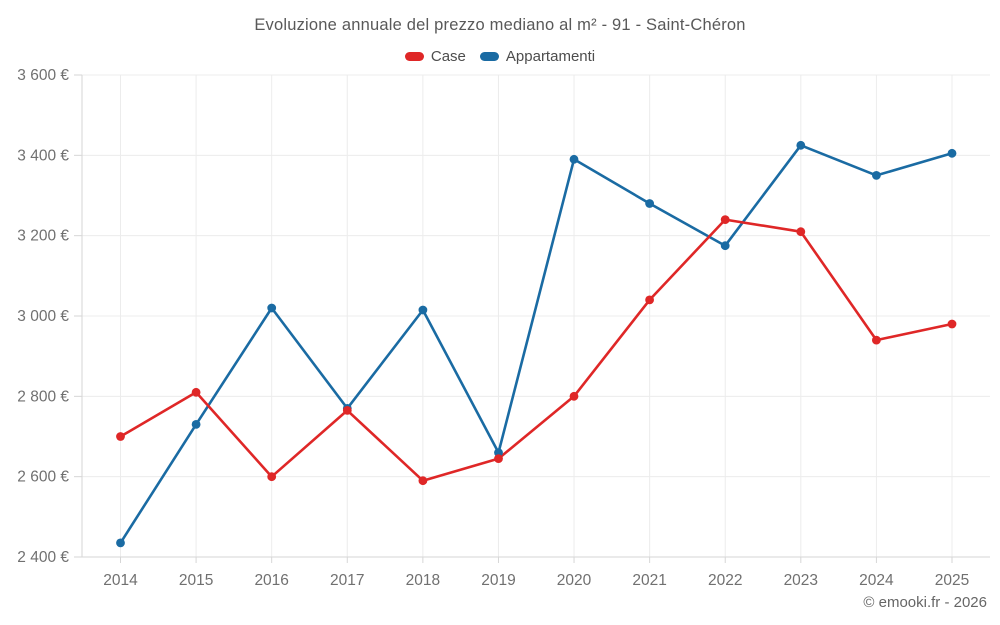 The height and width of the screenshot is (625, 1000). Describe the element at coordinates (801, 580) in the screenshot. I see `x-axis-label: 2023` at that location.